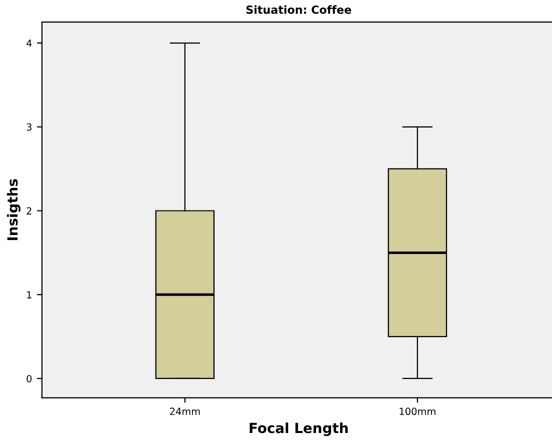  Describe the element at coordinates (29, 378) in the screenshot. I see `y-tick-label: 0` at that location.